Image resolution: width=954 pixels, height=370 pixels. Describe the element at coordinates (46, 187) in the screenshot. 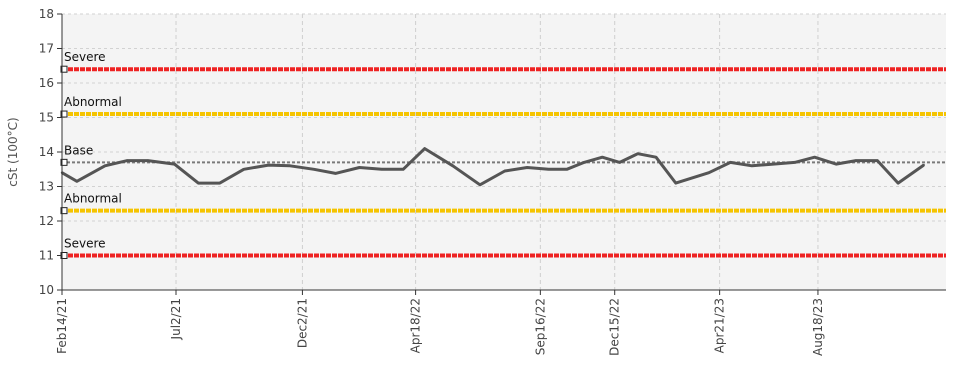

I see `y-tick-label: 13` at that location.